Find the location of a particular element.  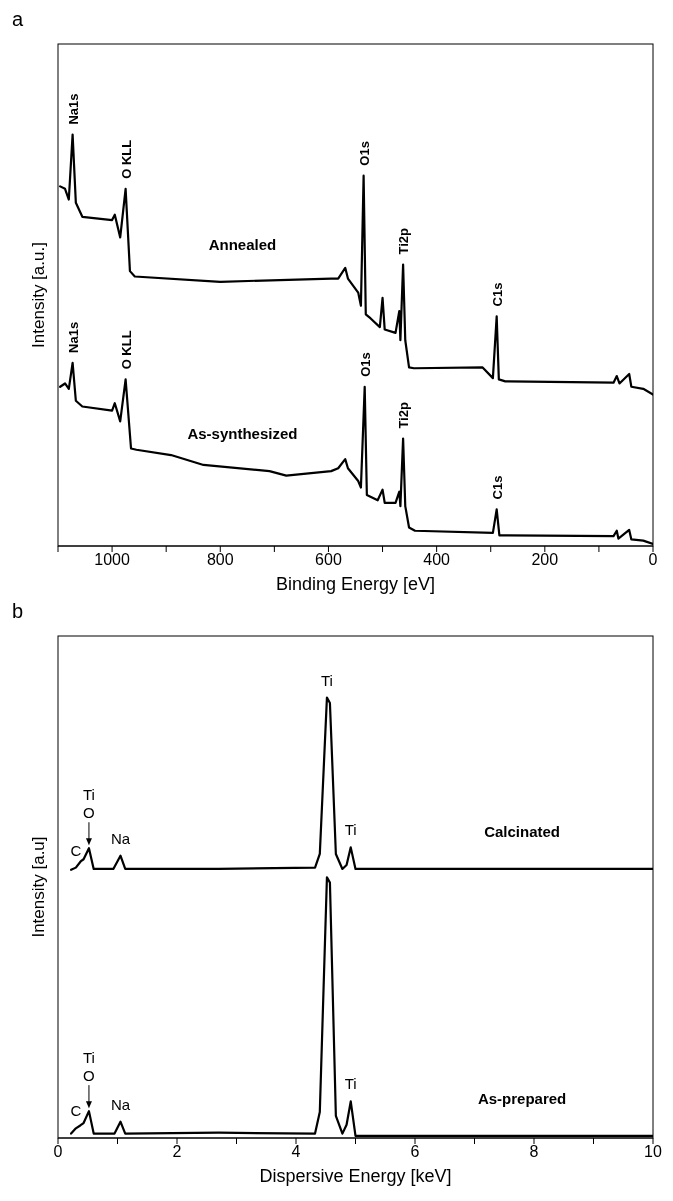

series-label: As-synthesized is located at coordinates (242, 434).